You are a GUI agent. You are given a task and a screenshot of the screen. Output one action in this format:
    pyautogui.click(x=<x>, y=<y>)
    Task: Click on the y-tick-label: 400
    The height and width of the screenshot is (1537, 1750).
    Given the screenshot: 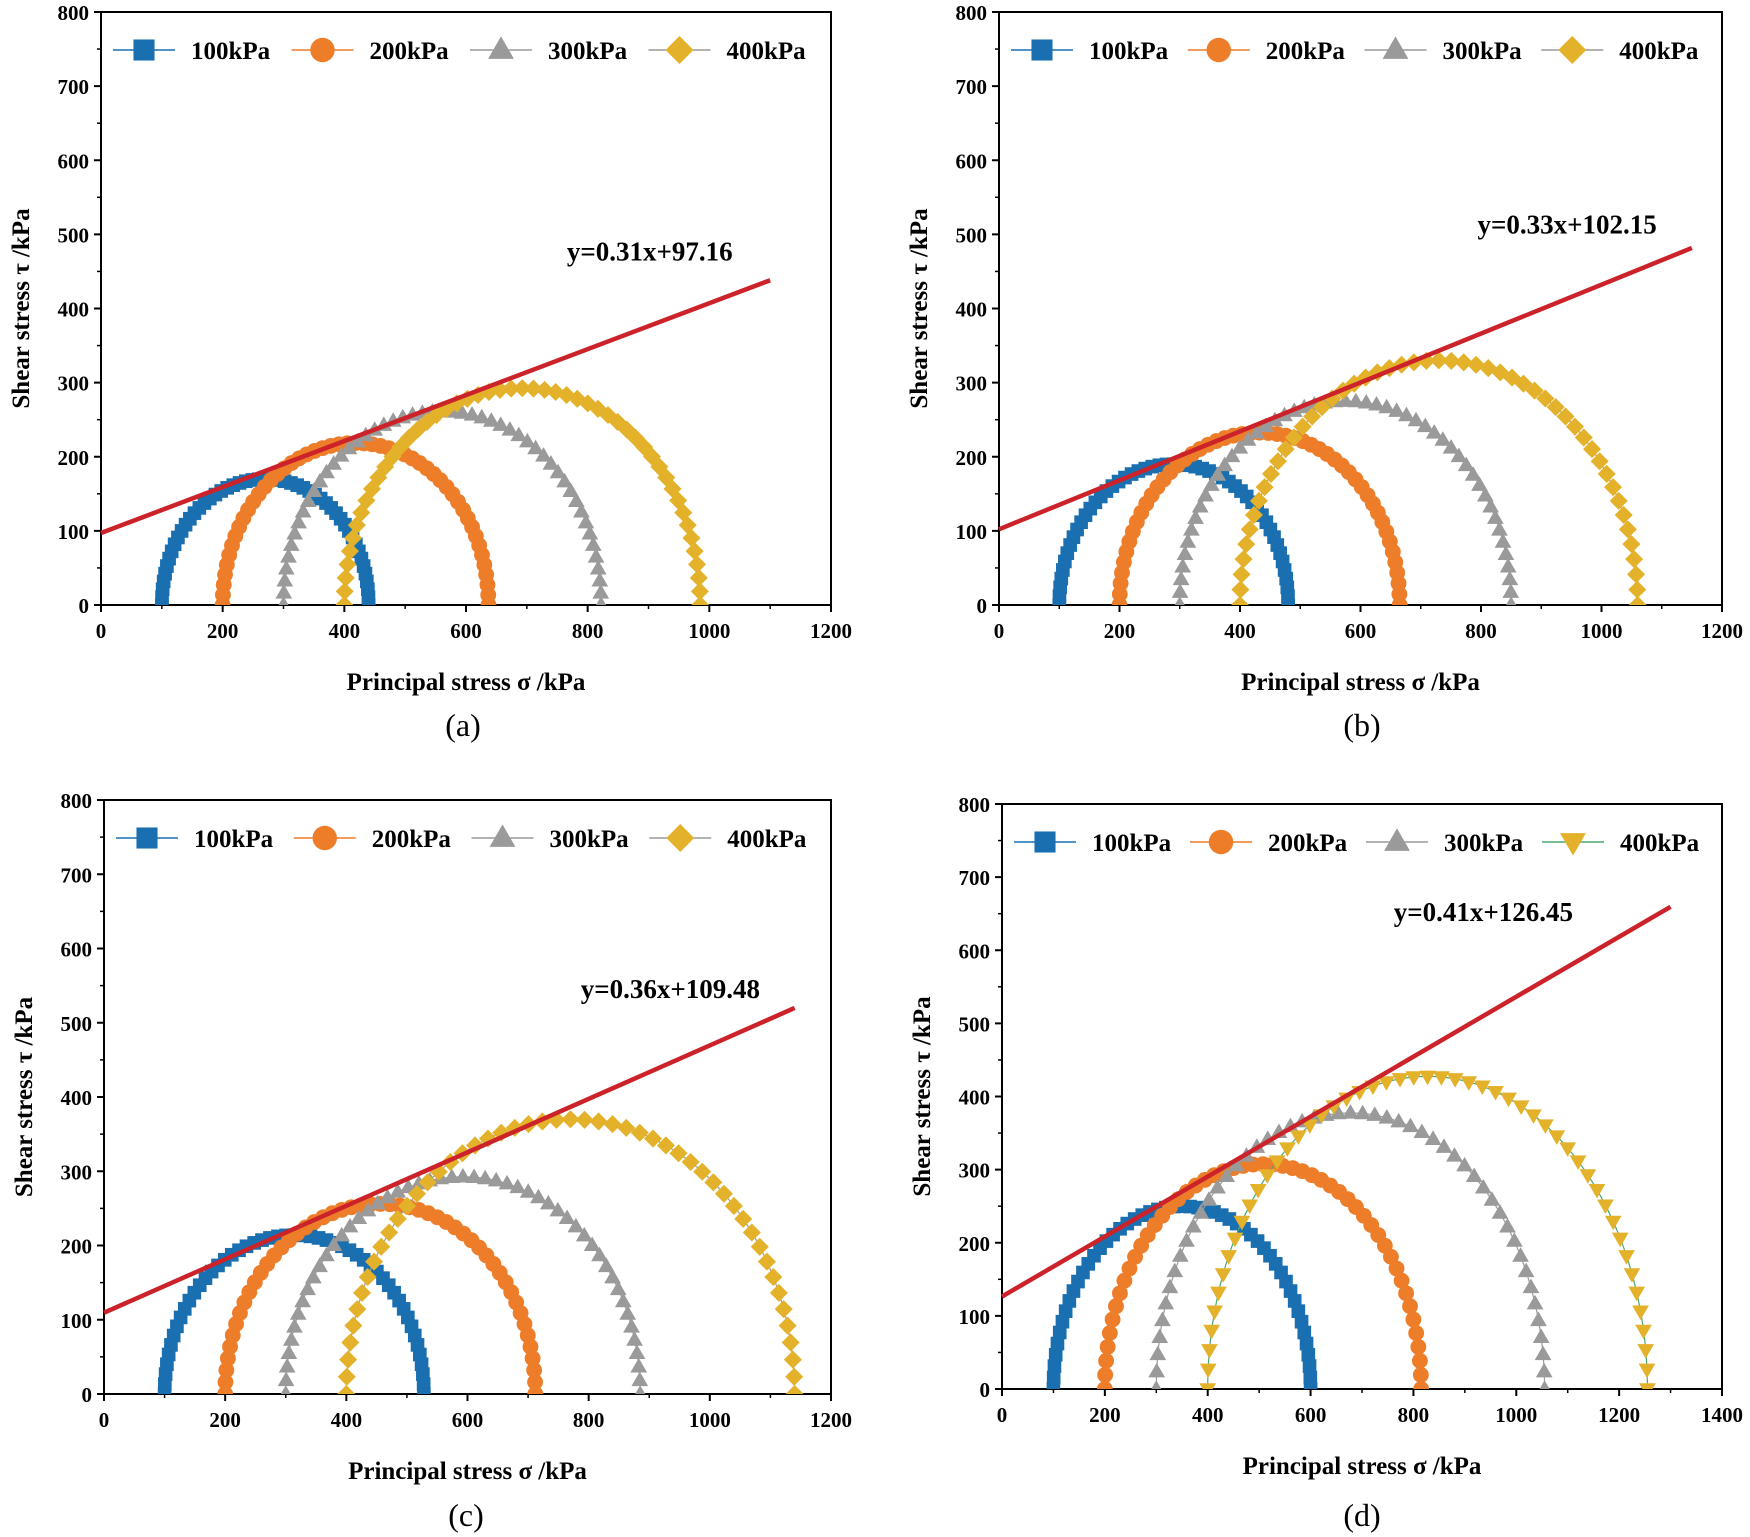 What is the action you would take?
    pyautogui.click(x=74, y=310)
    